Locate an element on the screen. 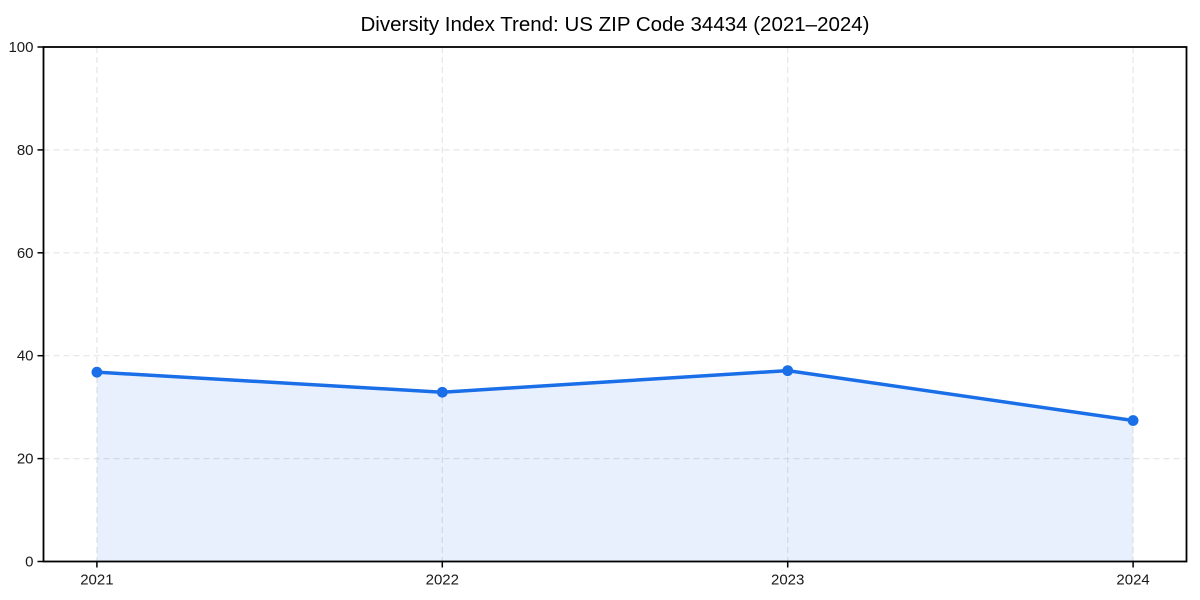 The height and width of the screenshot is (600, 1200). data-line-layer is located at coordinates (615, 395).